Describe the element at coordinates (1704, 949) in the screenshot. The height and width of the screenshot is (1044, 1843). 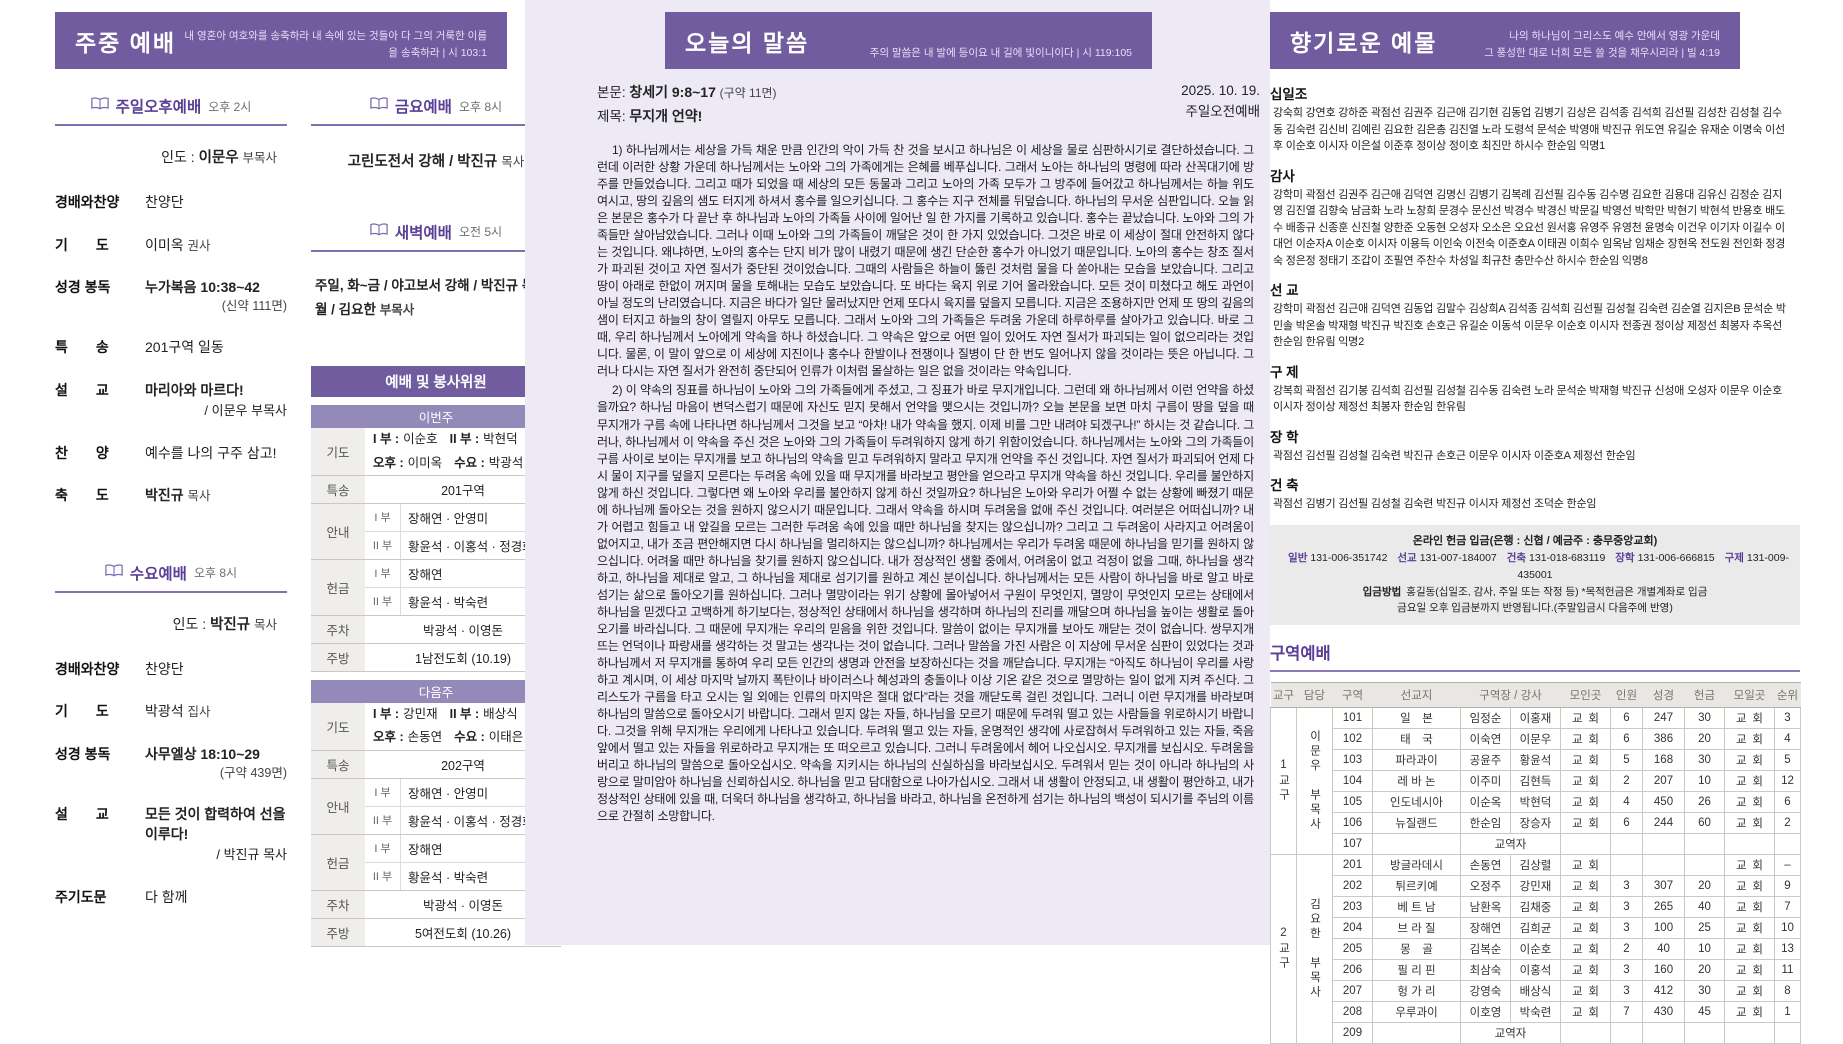
I see `offering-amount: 10` at that location.